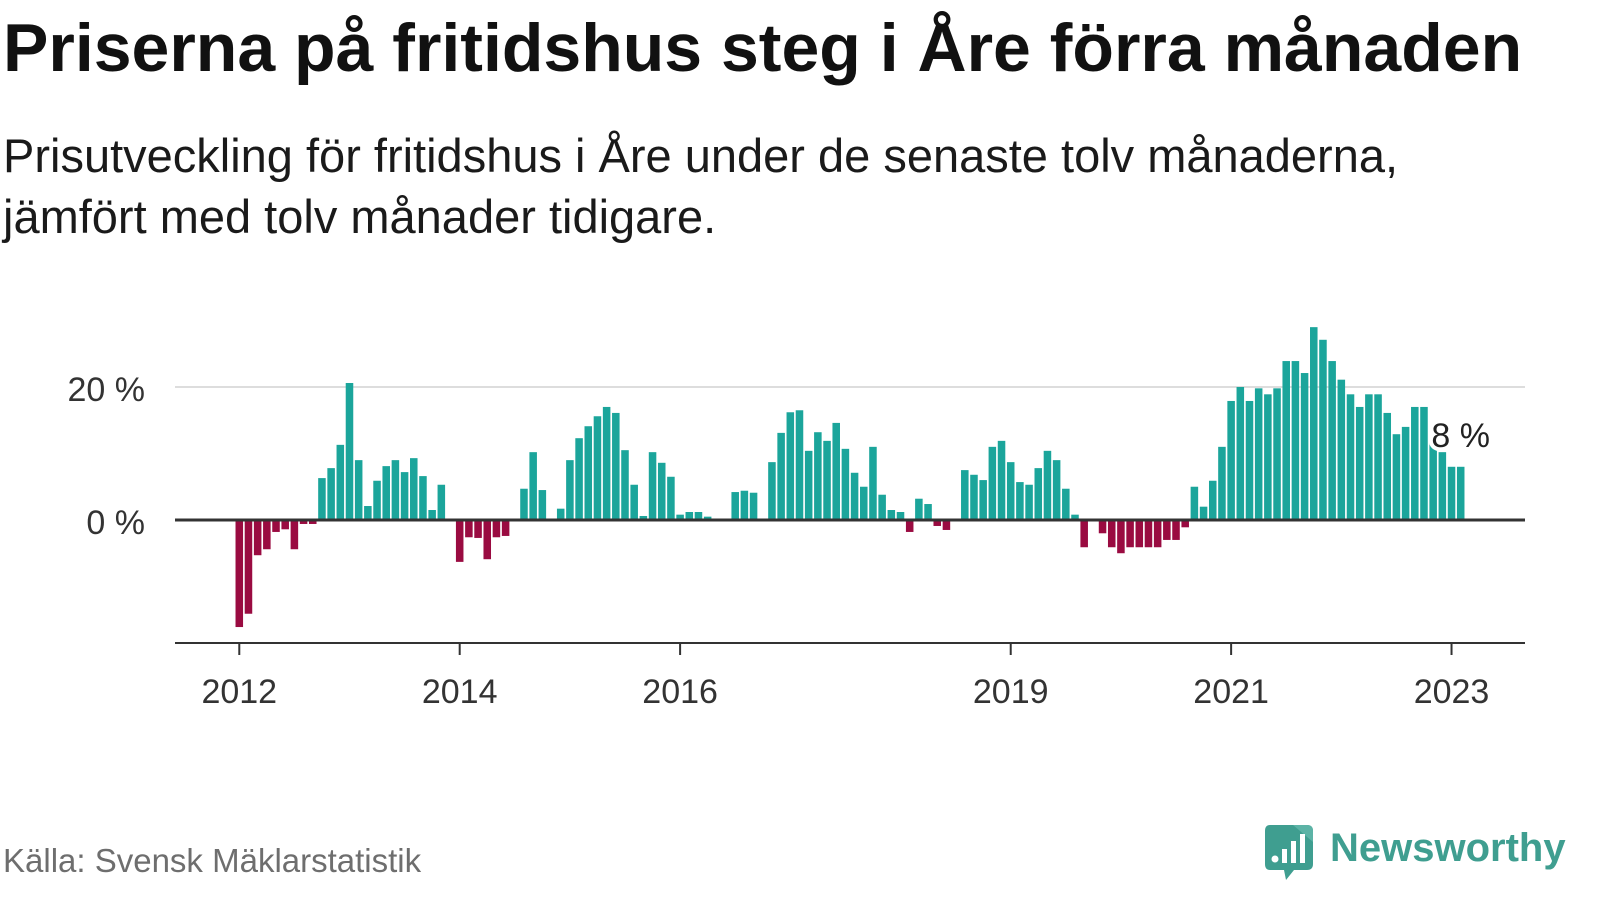  What do you see at coordinates (1460, 436) in the screenshot?
I see `last-value-label: 8 %` at bounding box center [1460, 436].